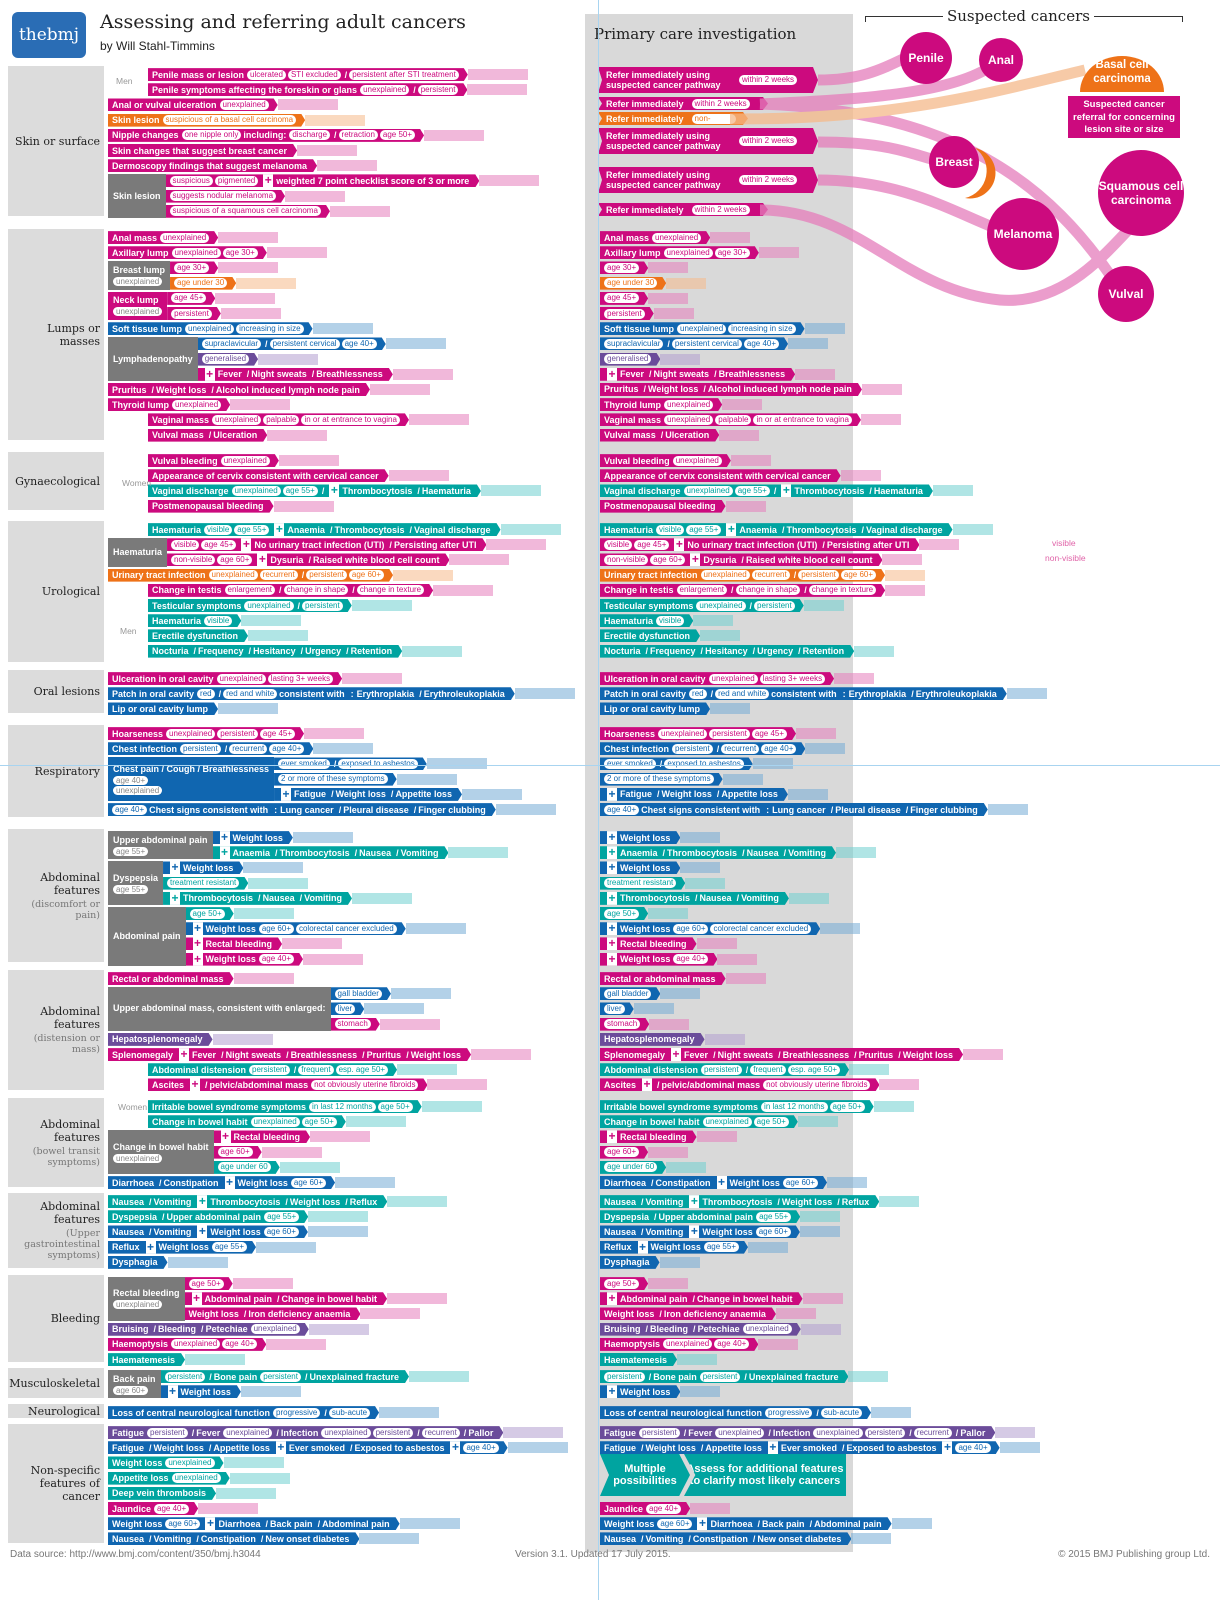 Image resolution: width=1220 pixels, height=1600 pixels. Describe the element at coordinates (205, 883) in the screenshot. I see `symptom-bar: treatment resistant` at that location.